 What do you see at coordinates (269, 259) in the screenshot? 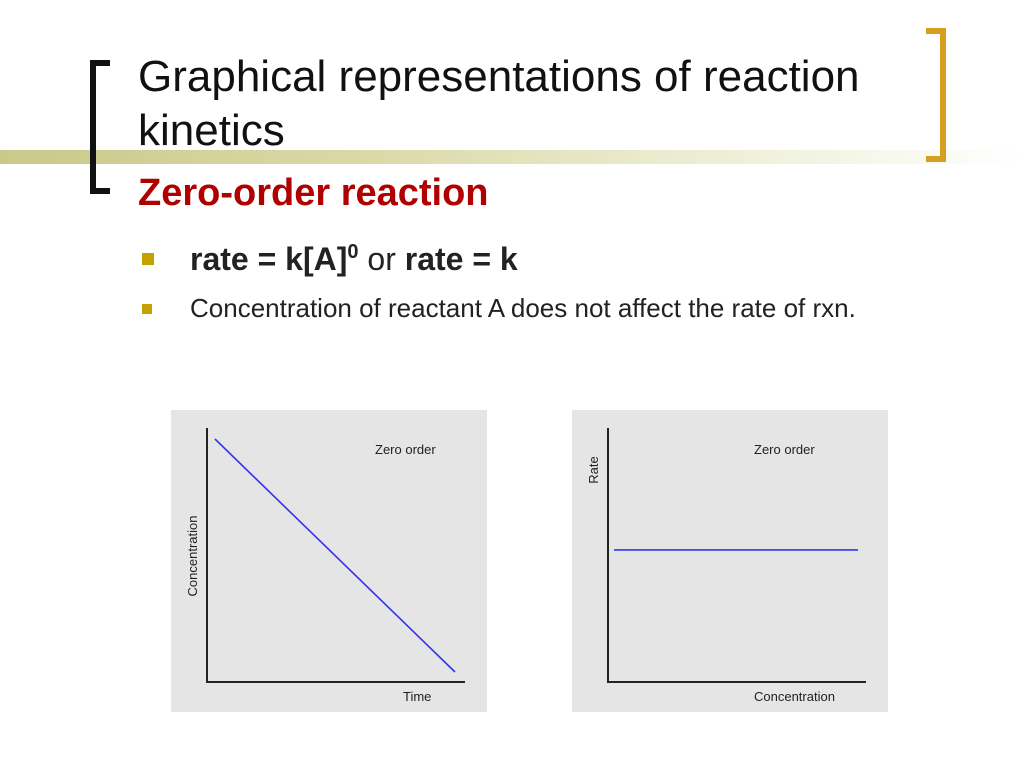
I see `rate-equation-part1: rate = k[A]` at bounding box center [269, 259].